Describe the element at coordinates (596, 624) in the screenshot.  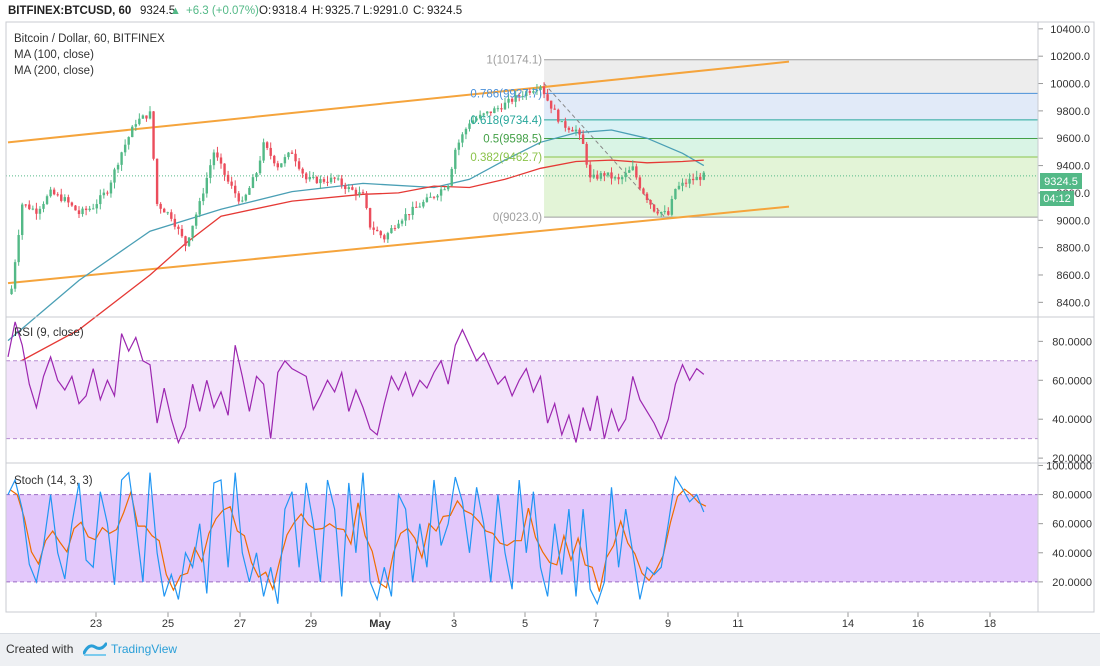
I see `time-tick-label: 7` at that location.